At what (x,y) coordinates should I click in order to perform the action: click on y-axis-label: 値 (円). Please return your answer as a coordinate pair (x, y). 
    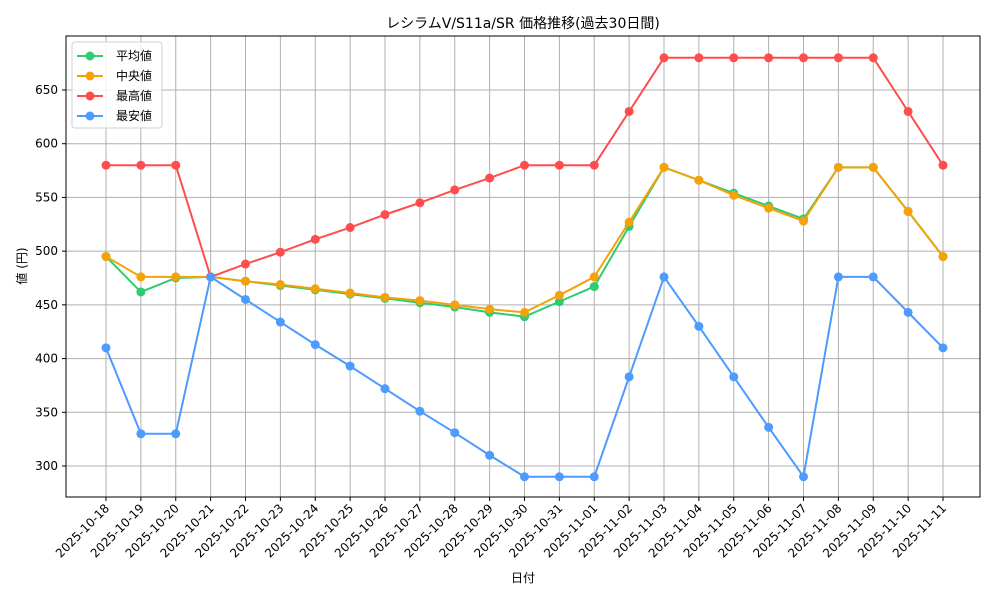
    Looking at the image, I should click on (21, 265).